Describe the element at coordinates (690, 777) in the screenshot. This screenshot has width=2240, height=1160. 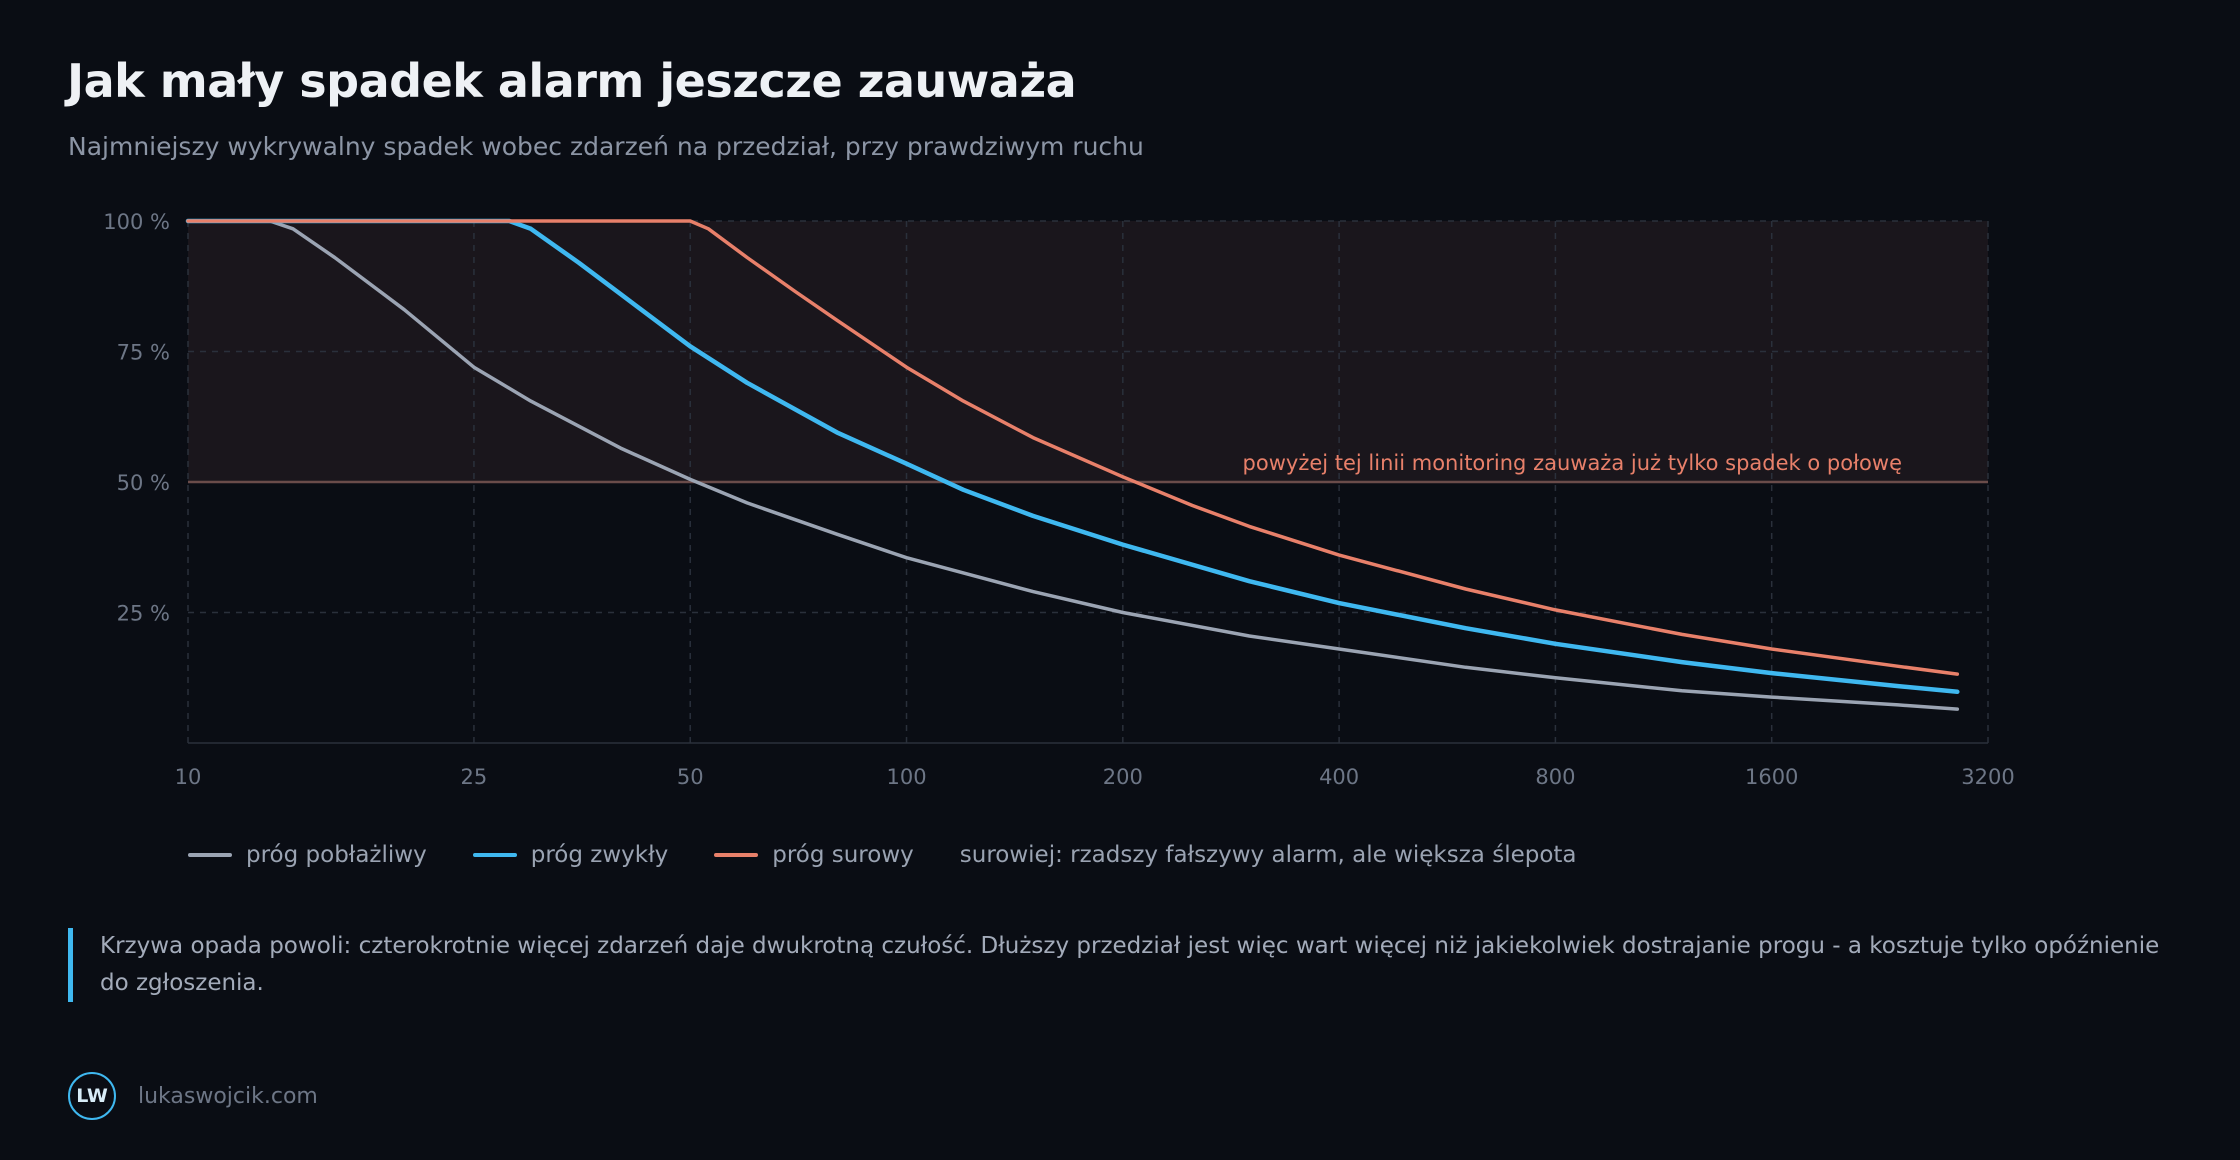
I see `x-tick-label: 50` at that location.